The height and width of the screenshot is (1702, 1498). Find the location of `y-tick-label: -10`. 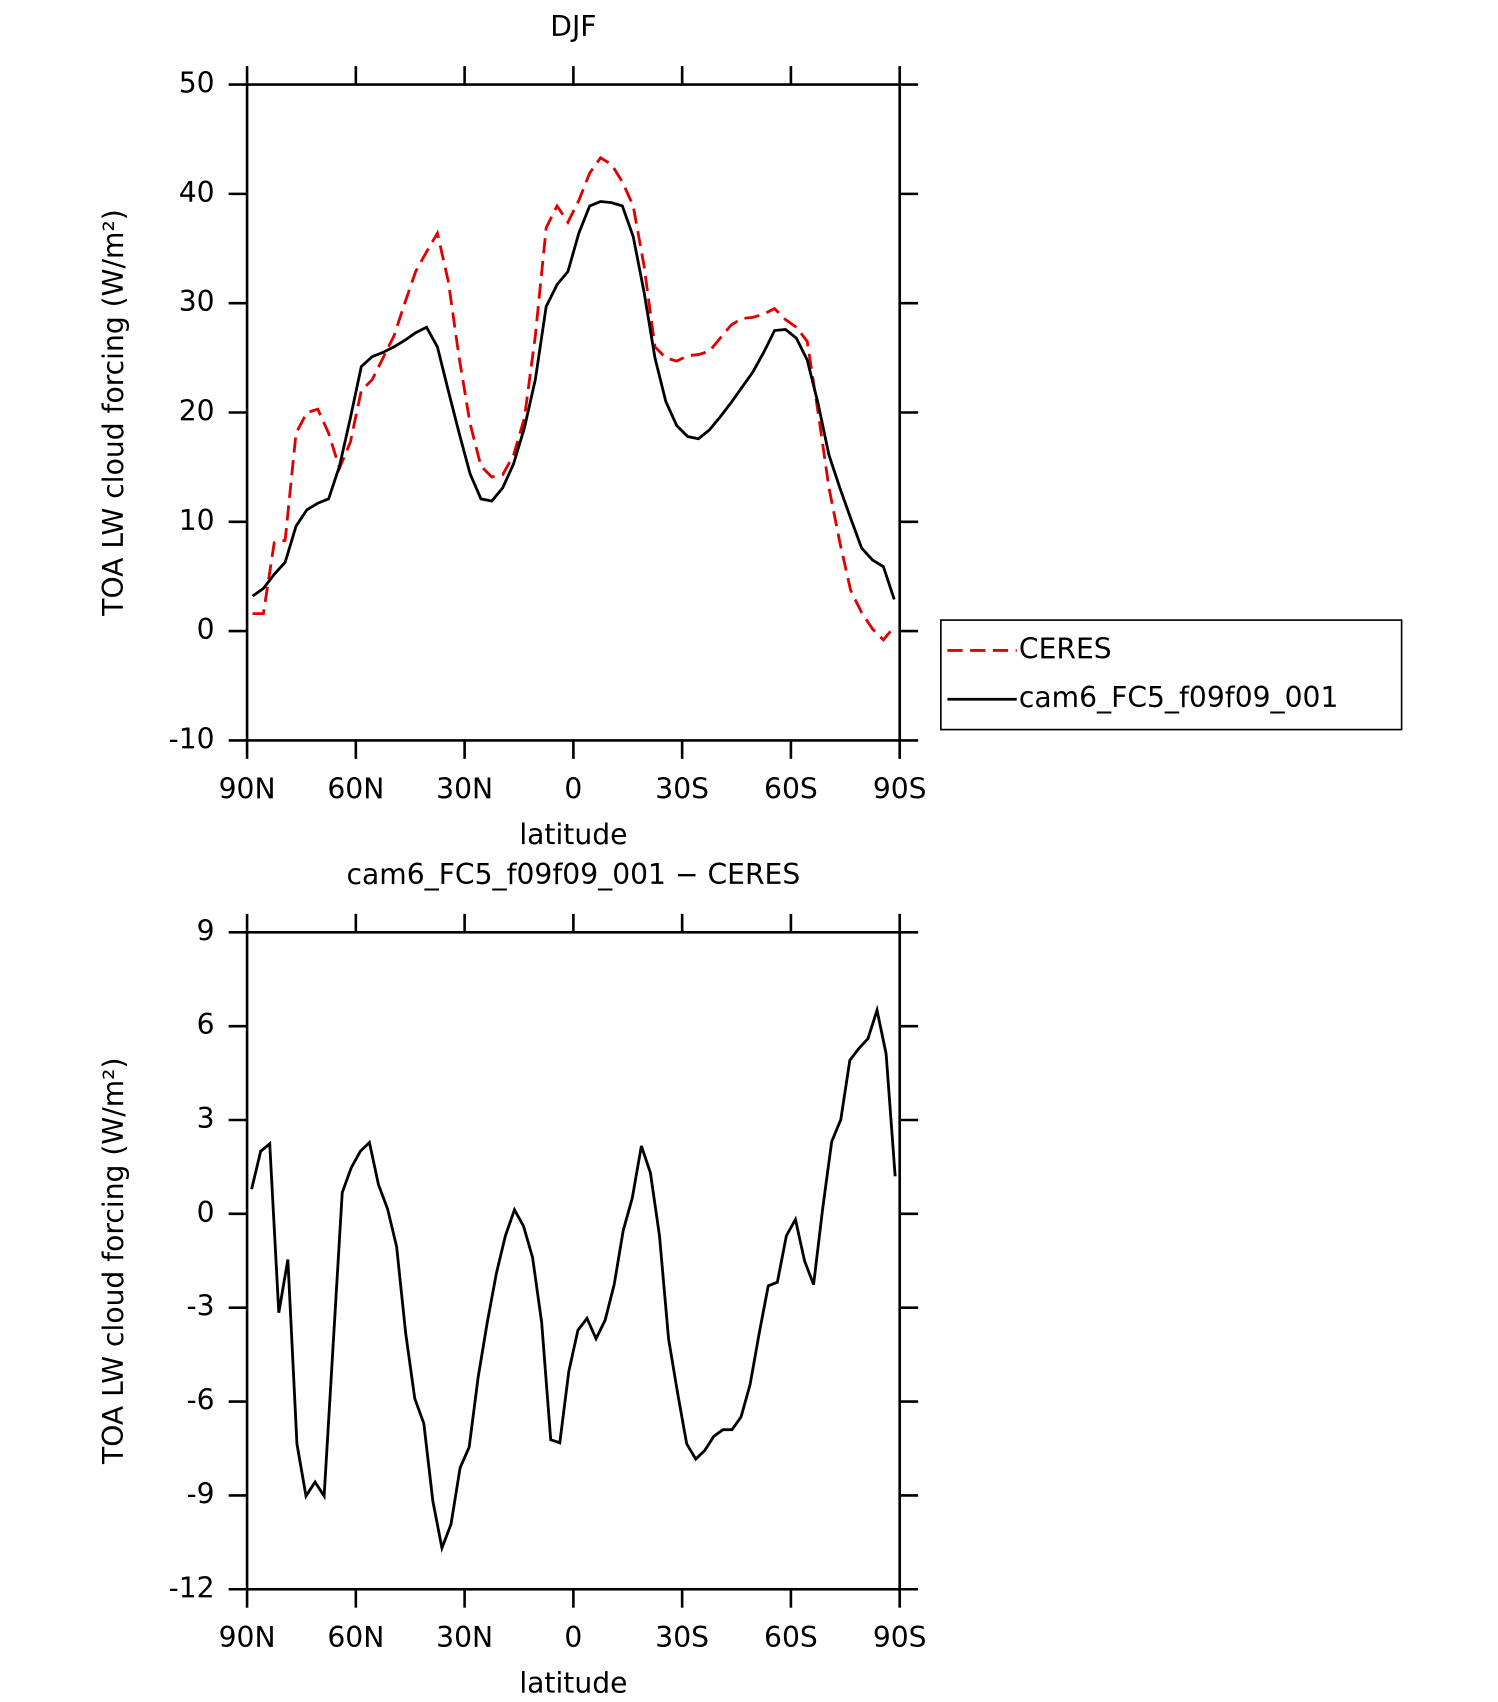

y-tick-label: -10 is located at coordinates (192, 738).